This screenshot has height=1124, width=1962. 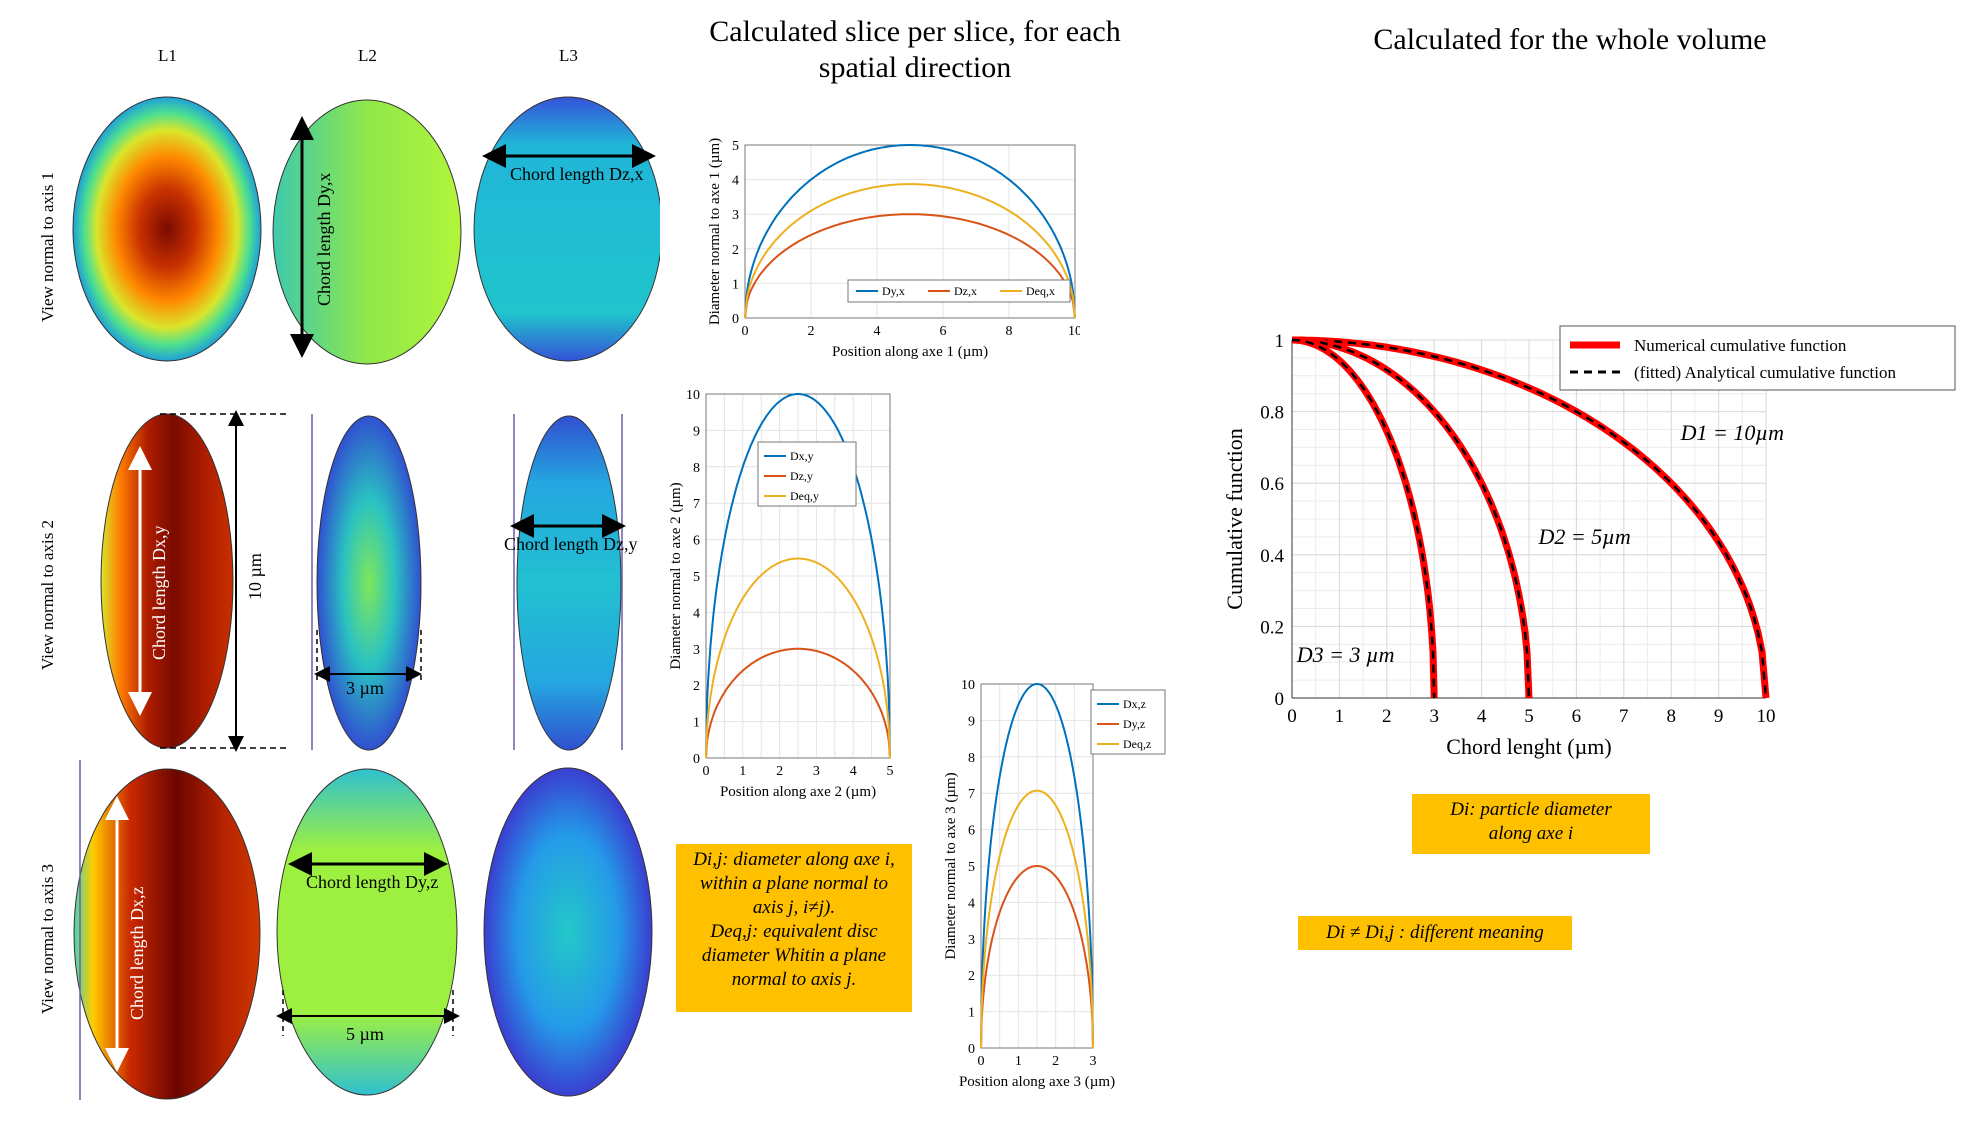 I want to click on x-tick-label: 8, so click(x=1671, y=716).